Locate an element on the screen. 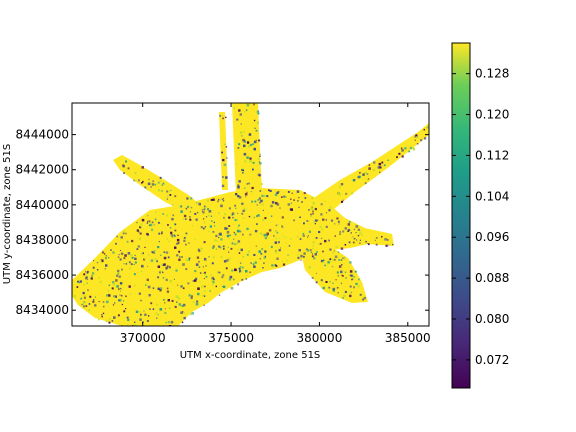 The image size is (576, 432). x-tick-label: 370000 is located at coordinates (143, 338).